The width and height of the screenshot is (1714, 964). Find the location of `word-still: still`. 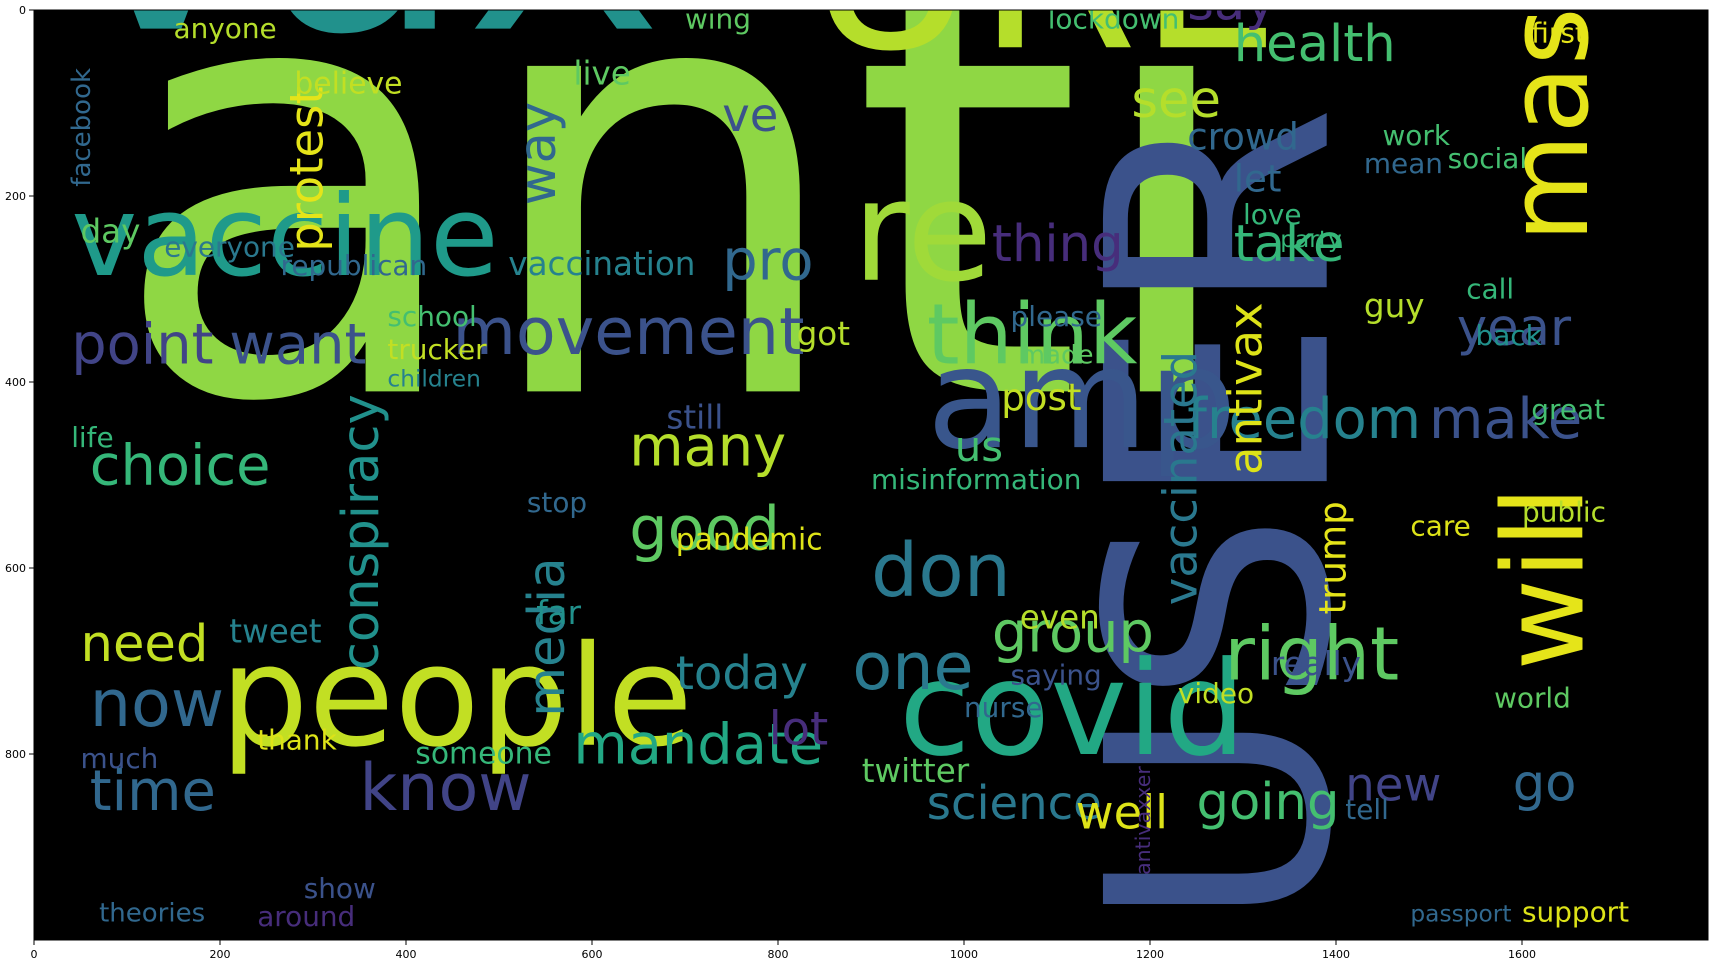

word-still: still is located at coordinates (694, 418).